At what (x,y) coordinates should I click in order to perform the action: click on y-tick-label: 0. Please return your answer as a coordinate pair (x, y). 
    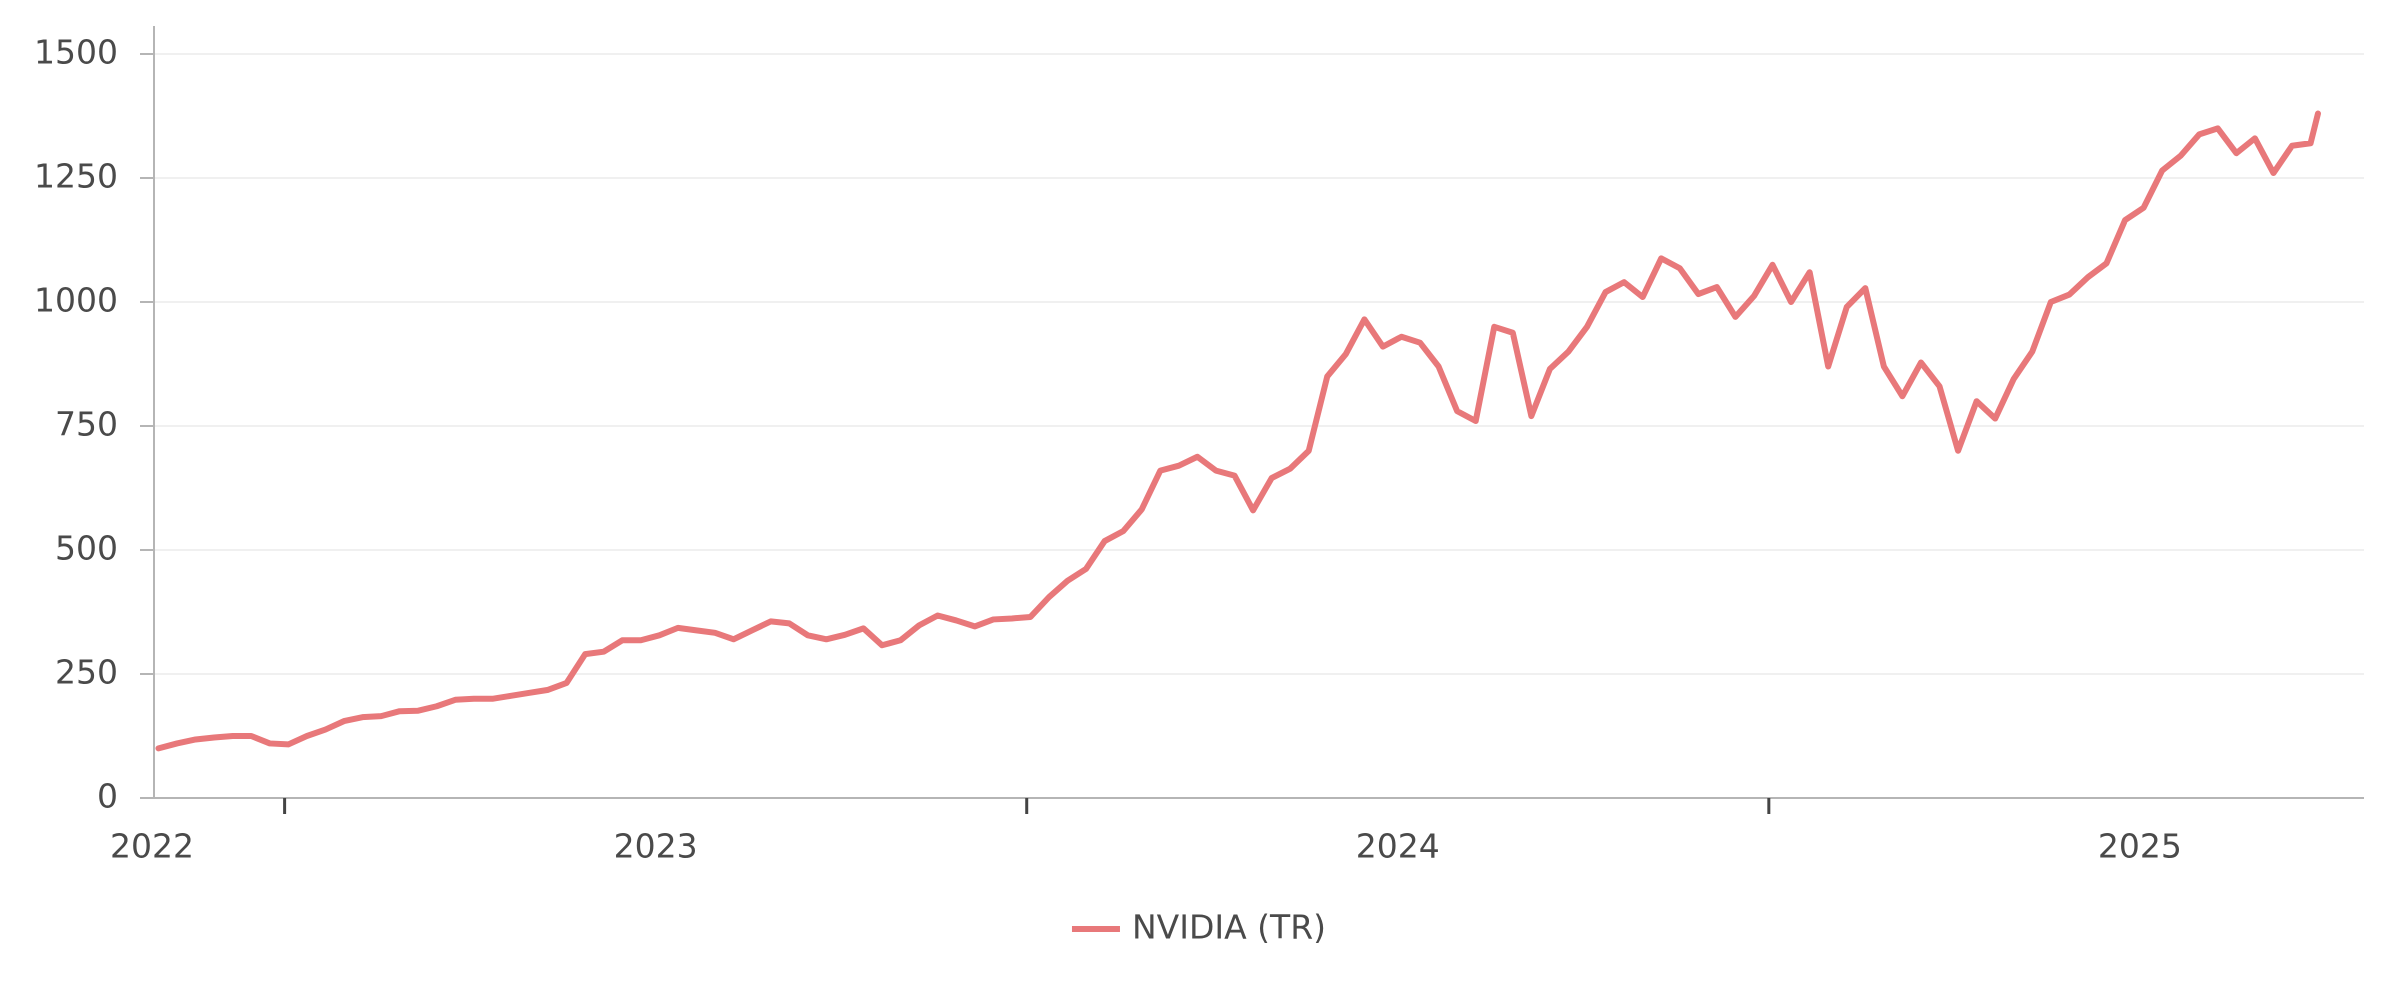
    Looking at the image, I should click on (107, 796).